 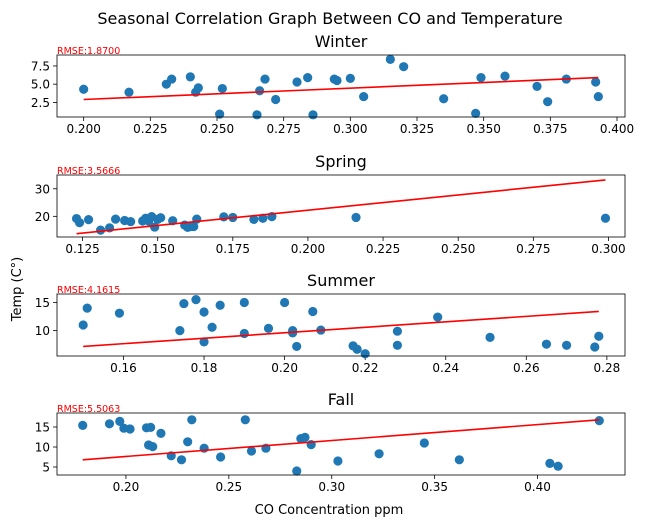 What do you see at coordinates (83, 129) in the screenshot?
I see `winter-x-tick-label: 0.200` at bounding box center [83, 129].